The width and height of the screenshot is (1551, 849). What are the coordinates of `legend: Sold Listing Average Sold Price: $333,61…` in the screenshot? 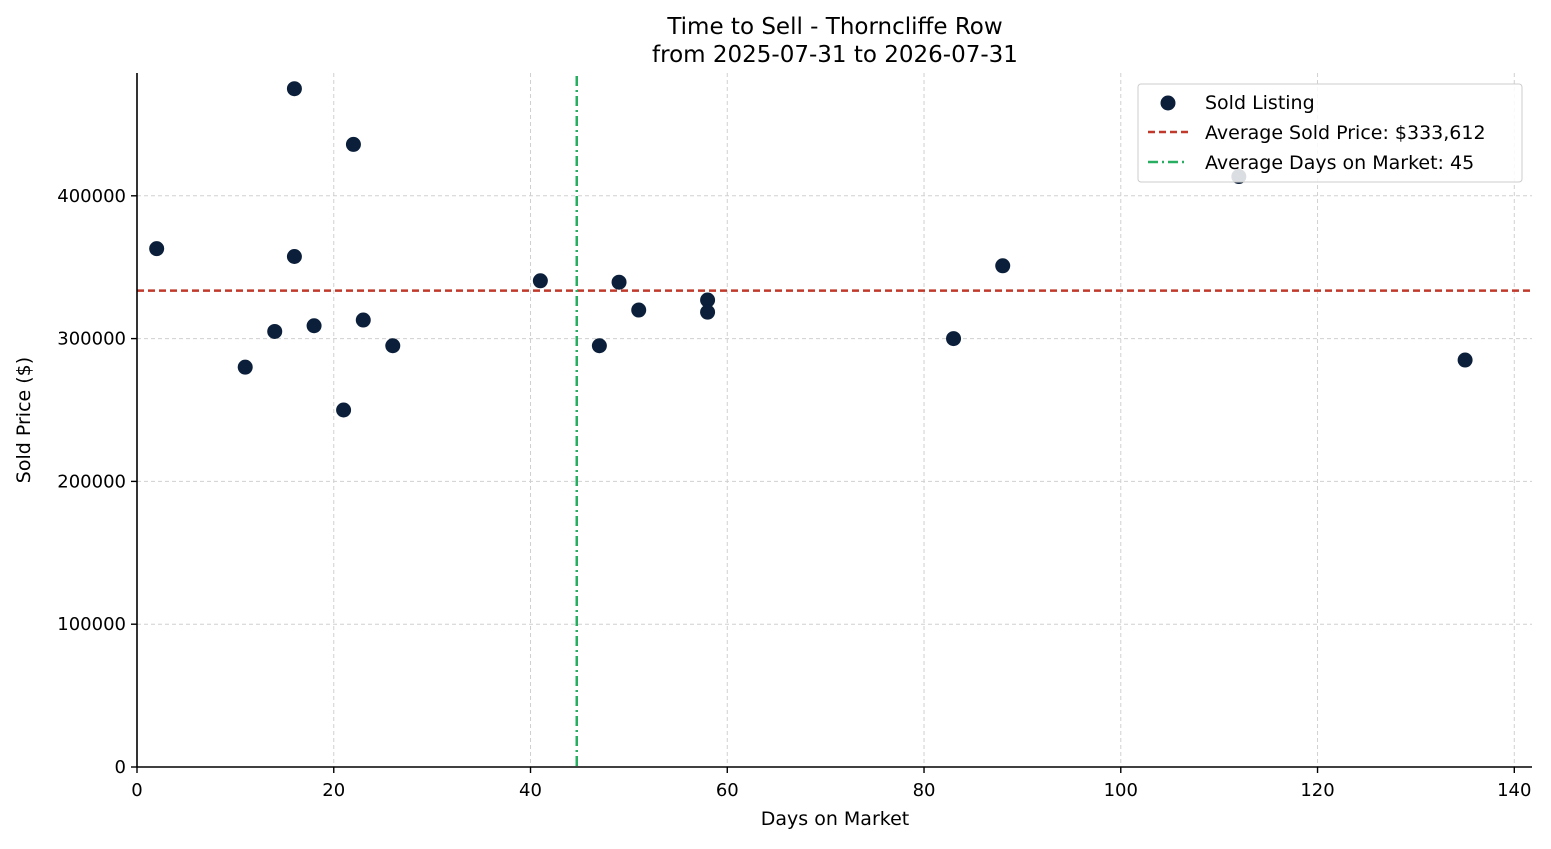 It's located at (1330, 133).